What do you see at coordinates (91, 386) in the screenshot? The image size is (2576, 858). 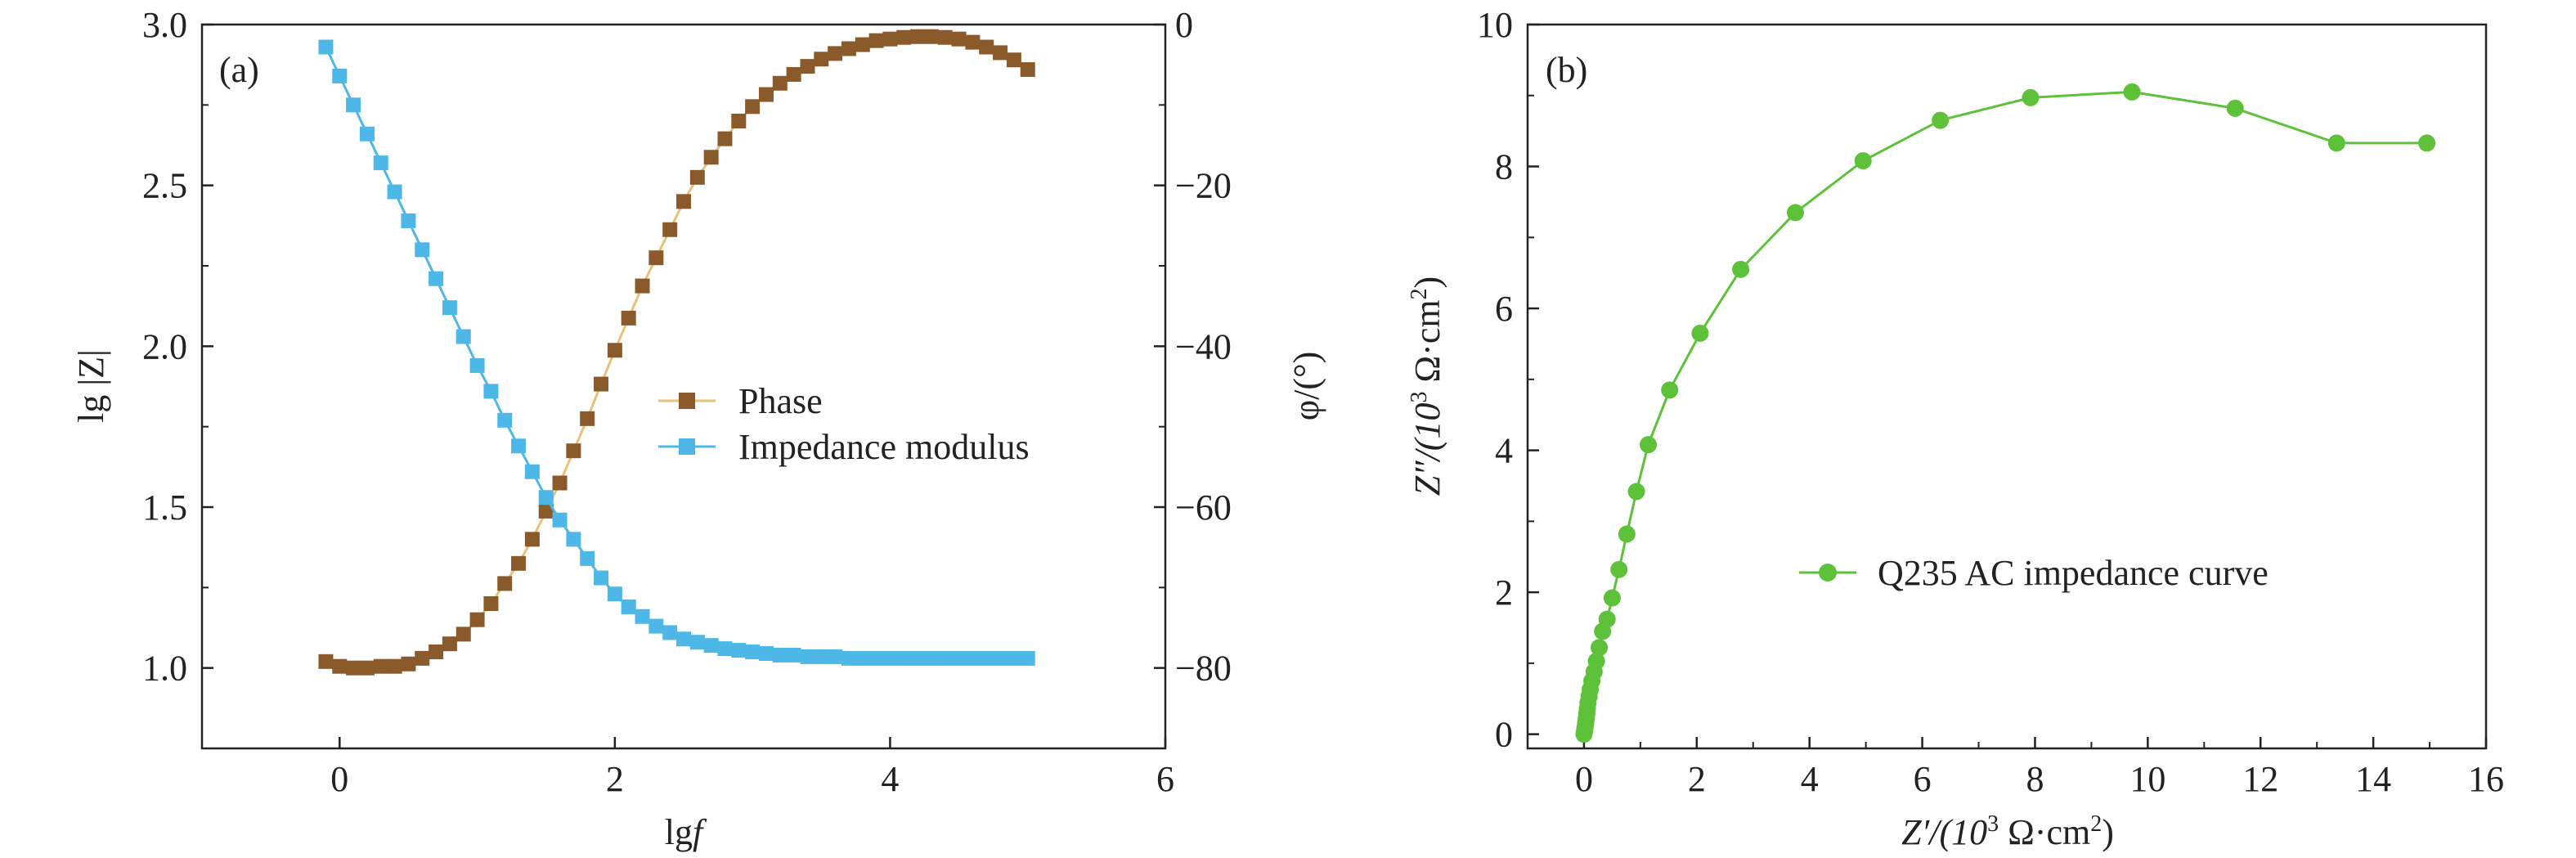 I see `panel-a-left-y-axis-label: lg |Z|` at bounding box center [91, 386].